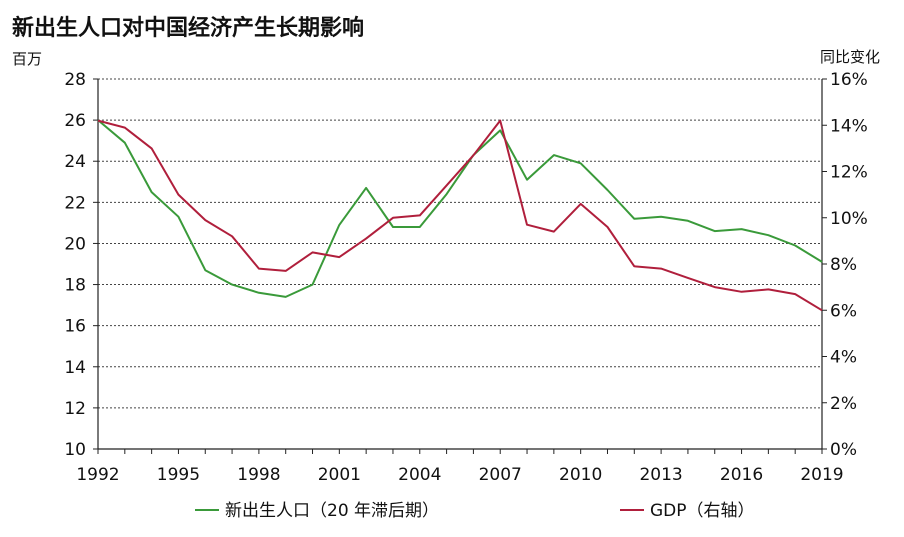  I want to click on y-right-unit-label: 同比变化, so click(849, 57).